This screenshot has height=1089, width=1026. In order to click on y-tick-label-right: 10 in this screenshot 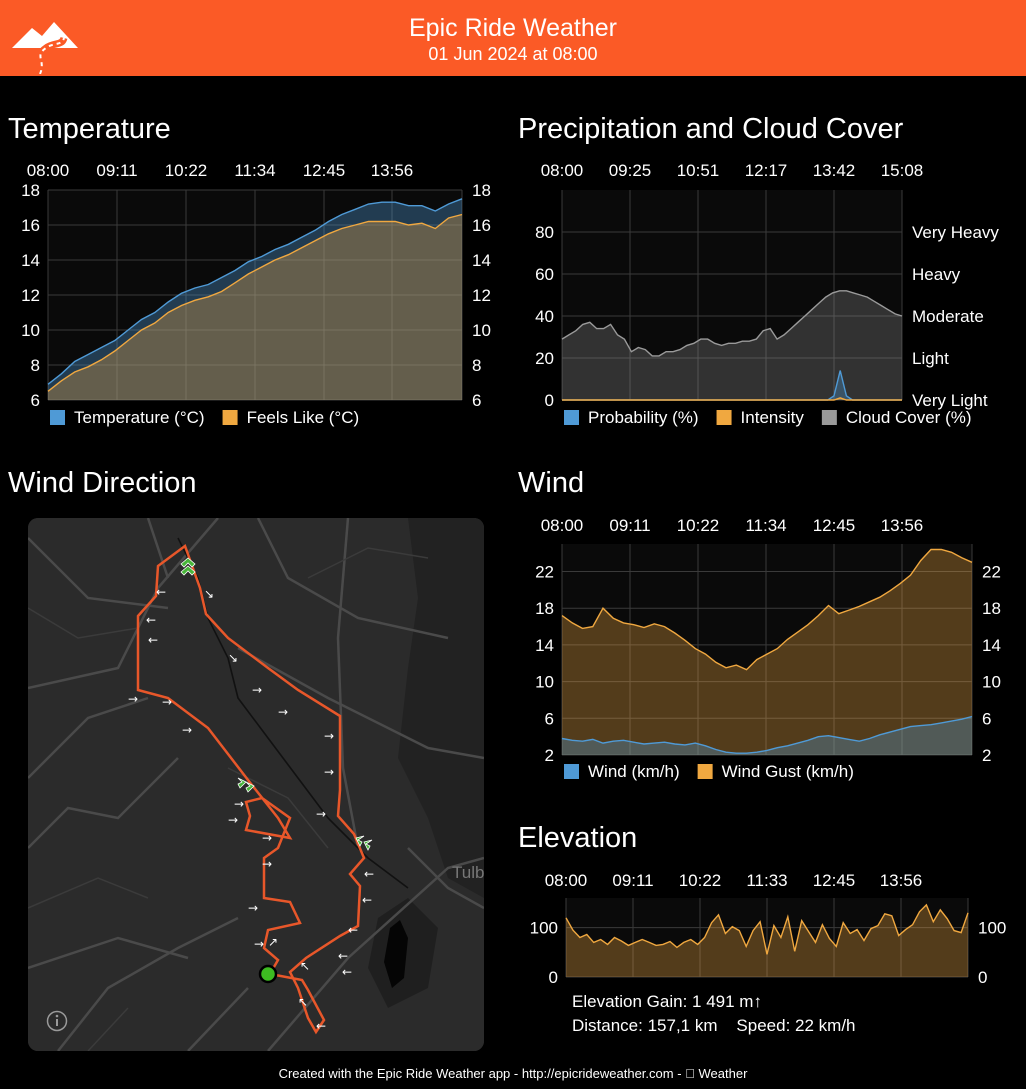, I will do `click(481, 330)`.